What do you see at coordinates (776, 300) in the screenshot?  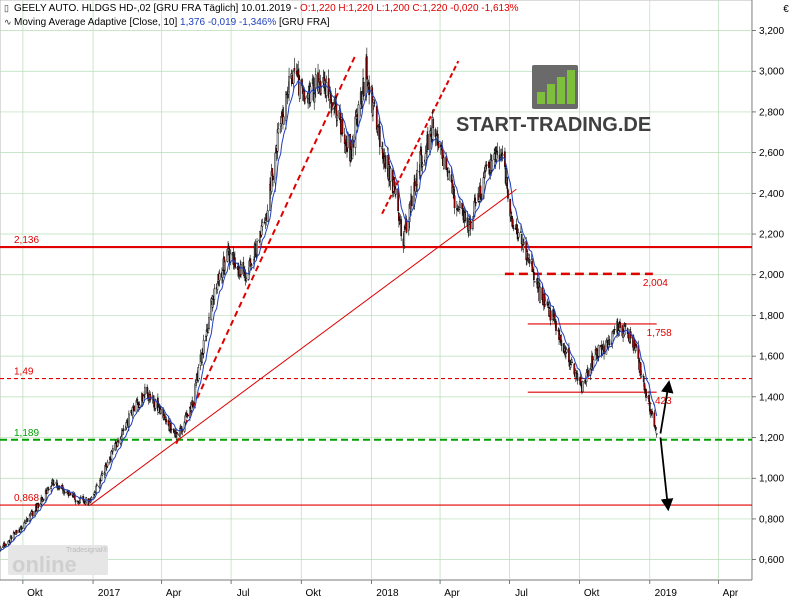 I see `y-axis-panel` at bounding box center [776, 300].